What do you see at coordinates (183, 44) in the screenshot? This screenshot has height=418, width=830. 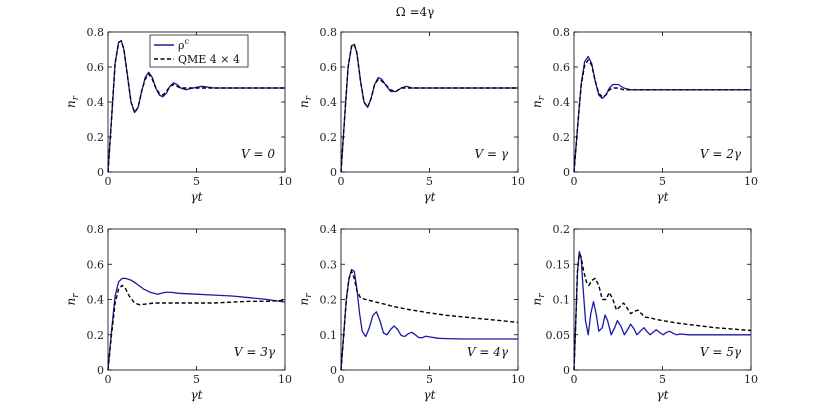 I see `legend-entry: ρc` at bounding box center [183, 44].